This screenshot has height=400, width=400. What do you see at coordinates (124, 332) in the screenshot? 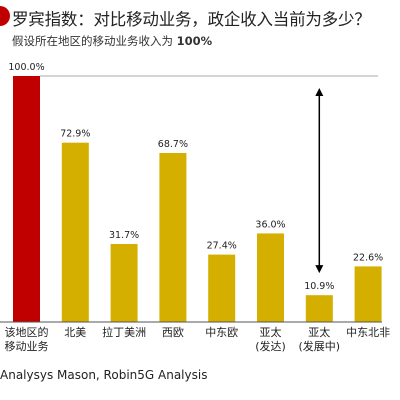
I see `tick-label: 拉丁美洲` at bounding box center [124, 332].